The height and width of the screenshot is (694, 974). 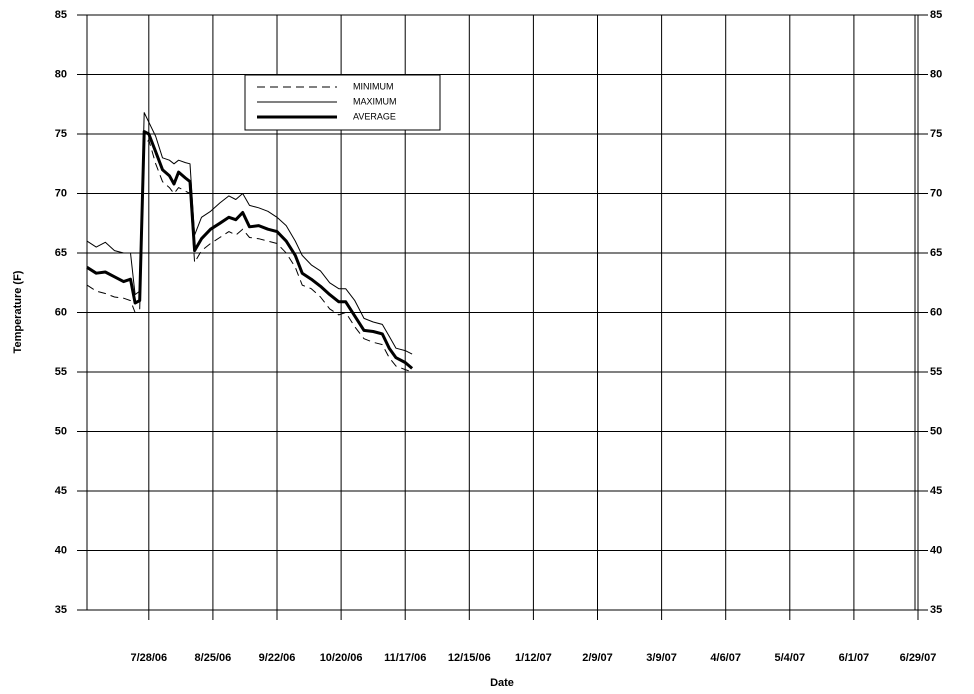 I want to click on y-axis-label: Temperature (F), so click(x=18, y=311).